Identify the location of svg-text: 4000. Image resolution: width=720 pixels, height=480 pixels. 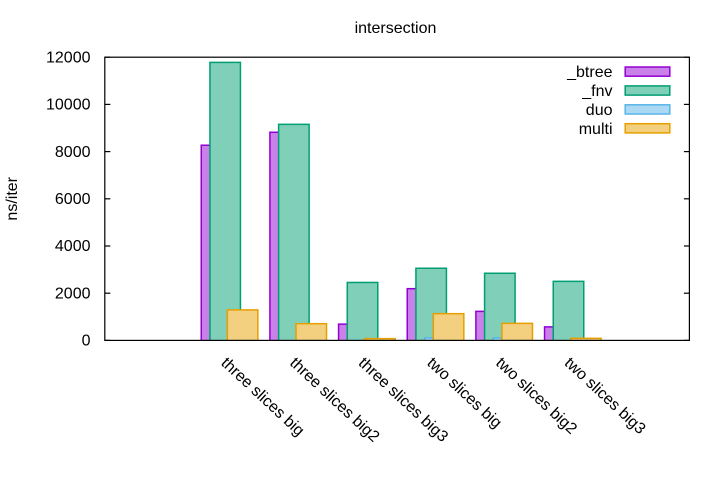
(73, 246).